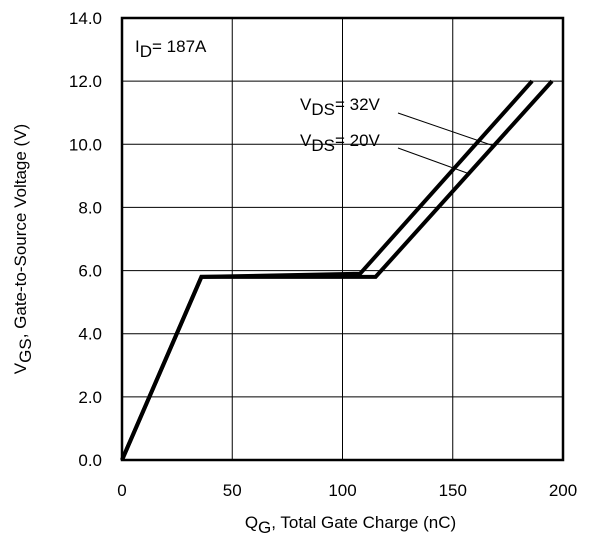 The height and width of the screenshot is (541, 597). What do you see at coordinates (358, 104) in the screenshot?
I see `series-label-rest: = 32V` at bounding box center [358, 104].